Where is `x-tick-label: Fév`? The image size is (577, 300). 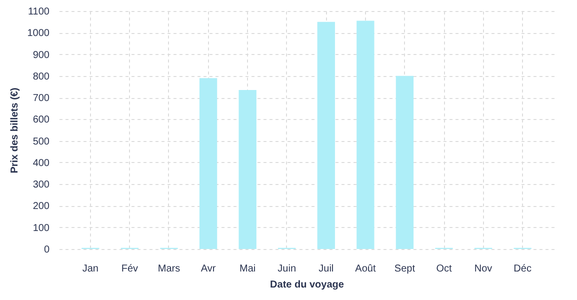 x-tick-label: Fév is located at coordinates (129, 269).